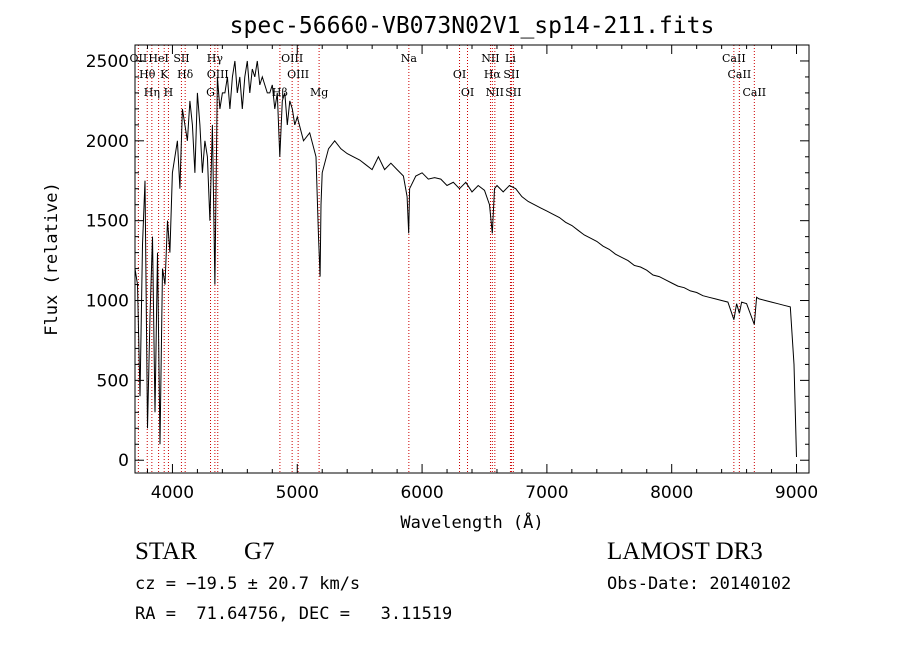  Describe the element at coordinates (52, 259) in the screenshot. I see `y-axis-label: Flux (relative)` at that location.